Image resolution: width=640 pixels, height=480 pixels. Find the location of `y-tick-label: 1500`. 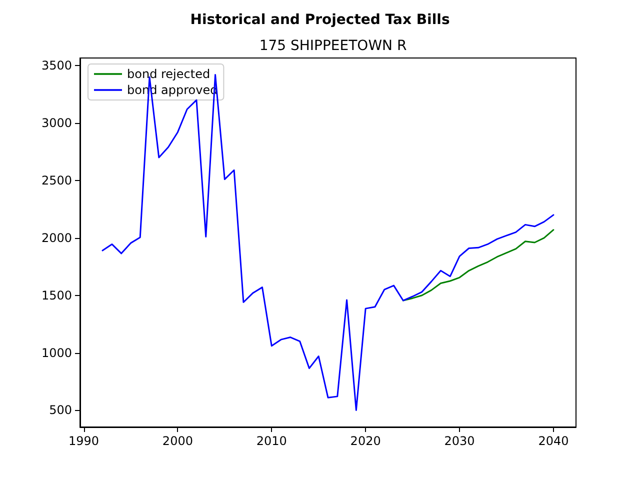

y-tick-label: 1500 is located at coordinates (56, 295).